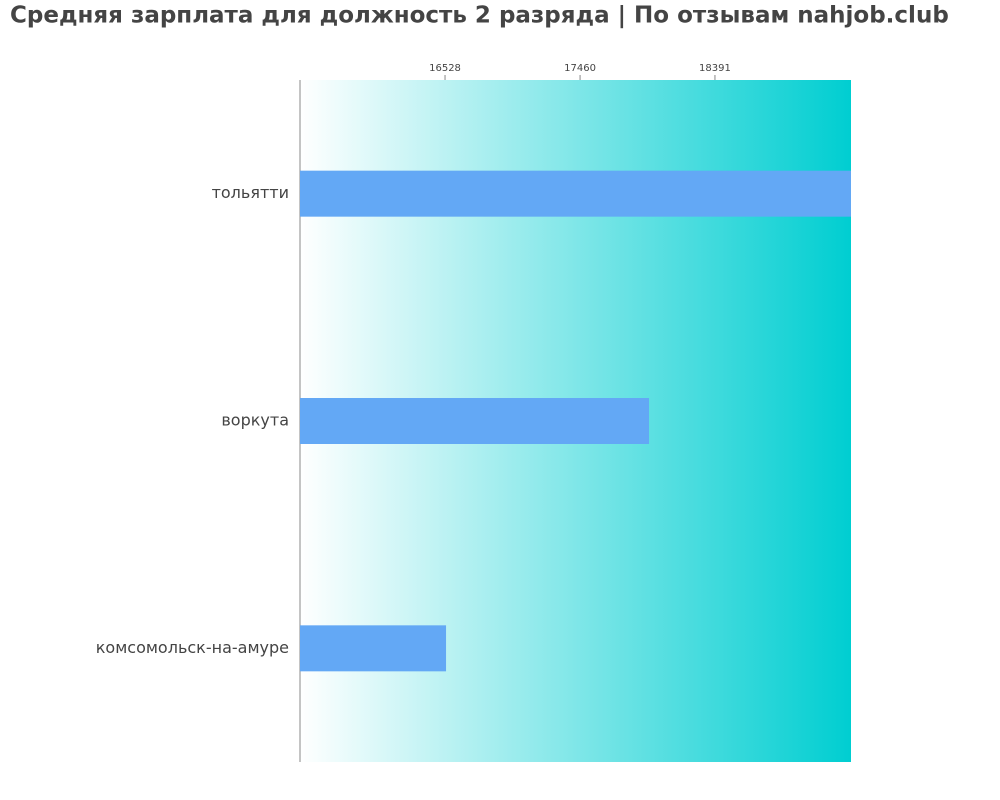 The width and height of the screenshot is (1000, 800). I want to click on x-tick-label: 17460, so click(580, 68).